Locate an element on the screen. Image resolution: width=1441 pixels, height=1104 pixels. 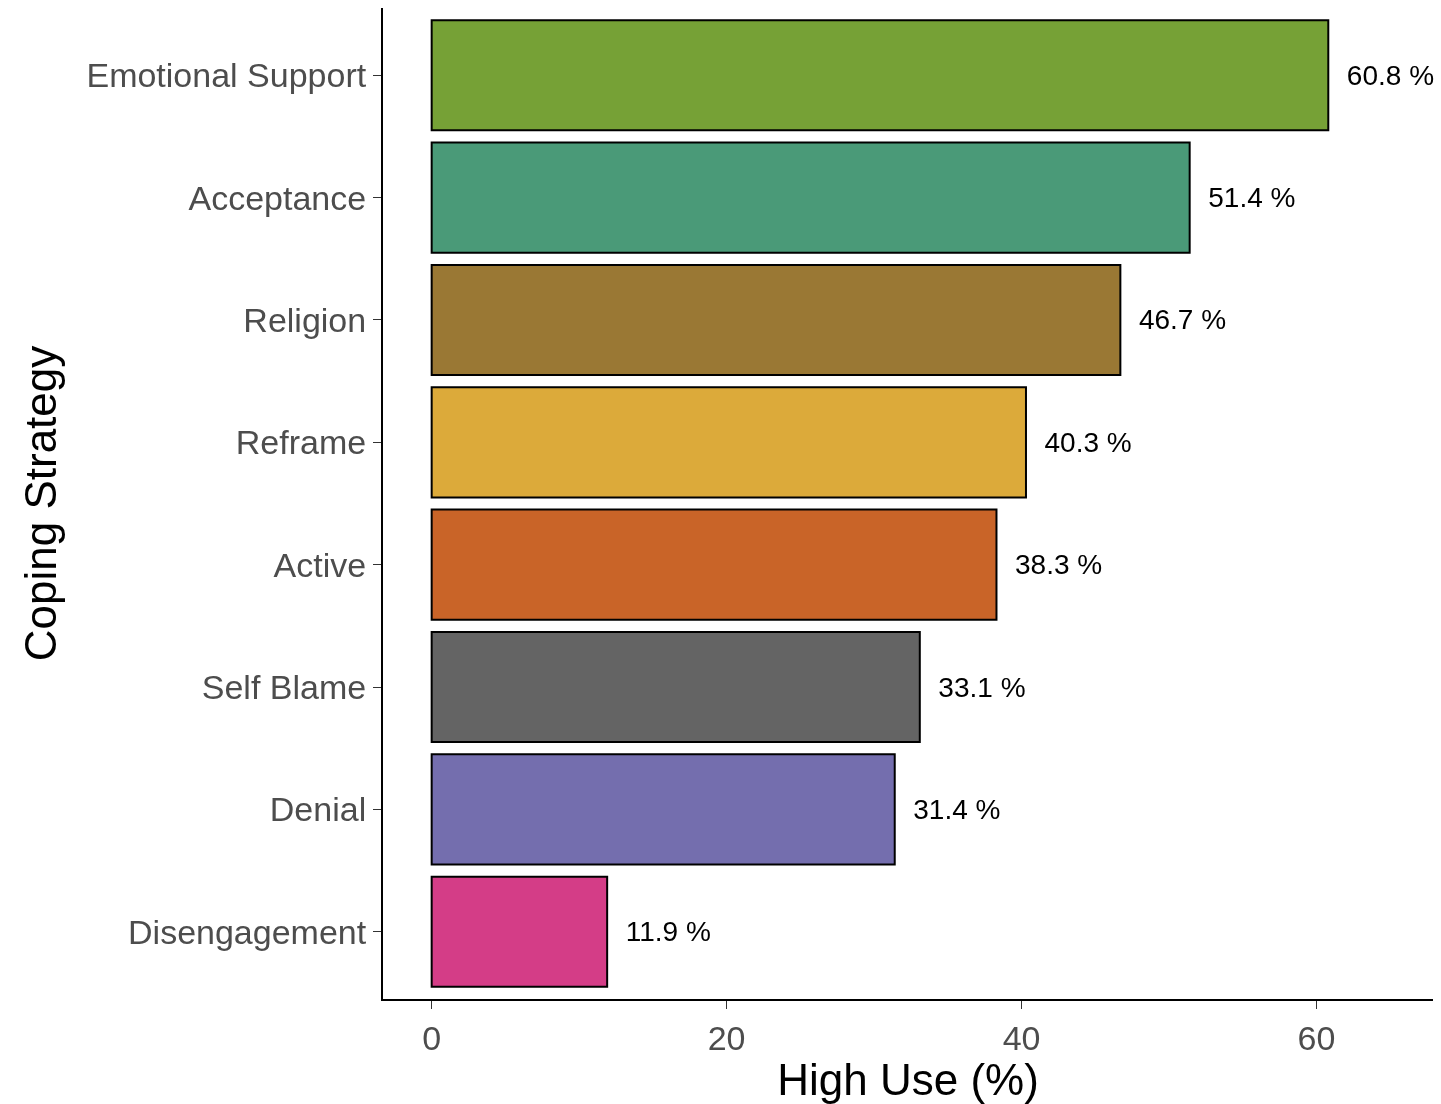
y-tick-label: Self Blame is located at coordinates (284, 686).